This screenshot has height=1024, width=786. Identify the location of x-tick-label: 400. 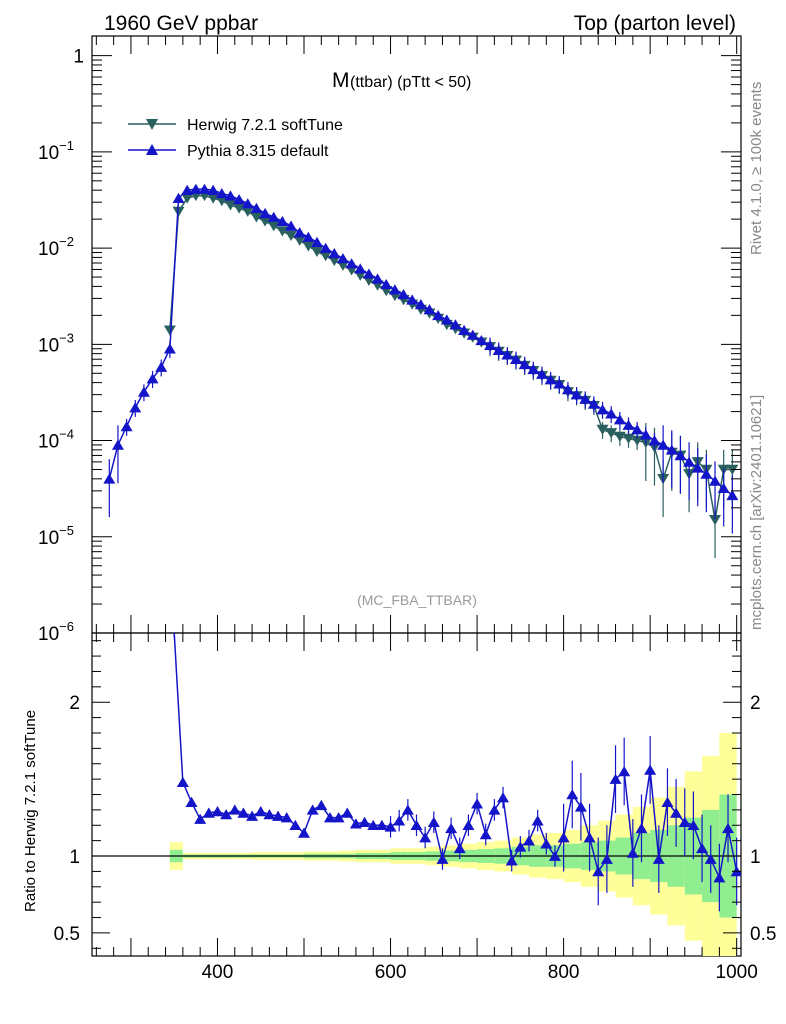
(218, 972).